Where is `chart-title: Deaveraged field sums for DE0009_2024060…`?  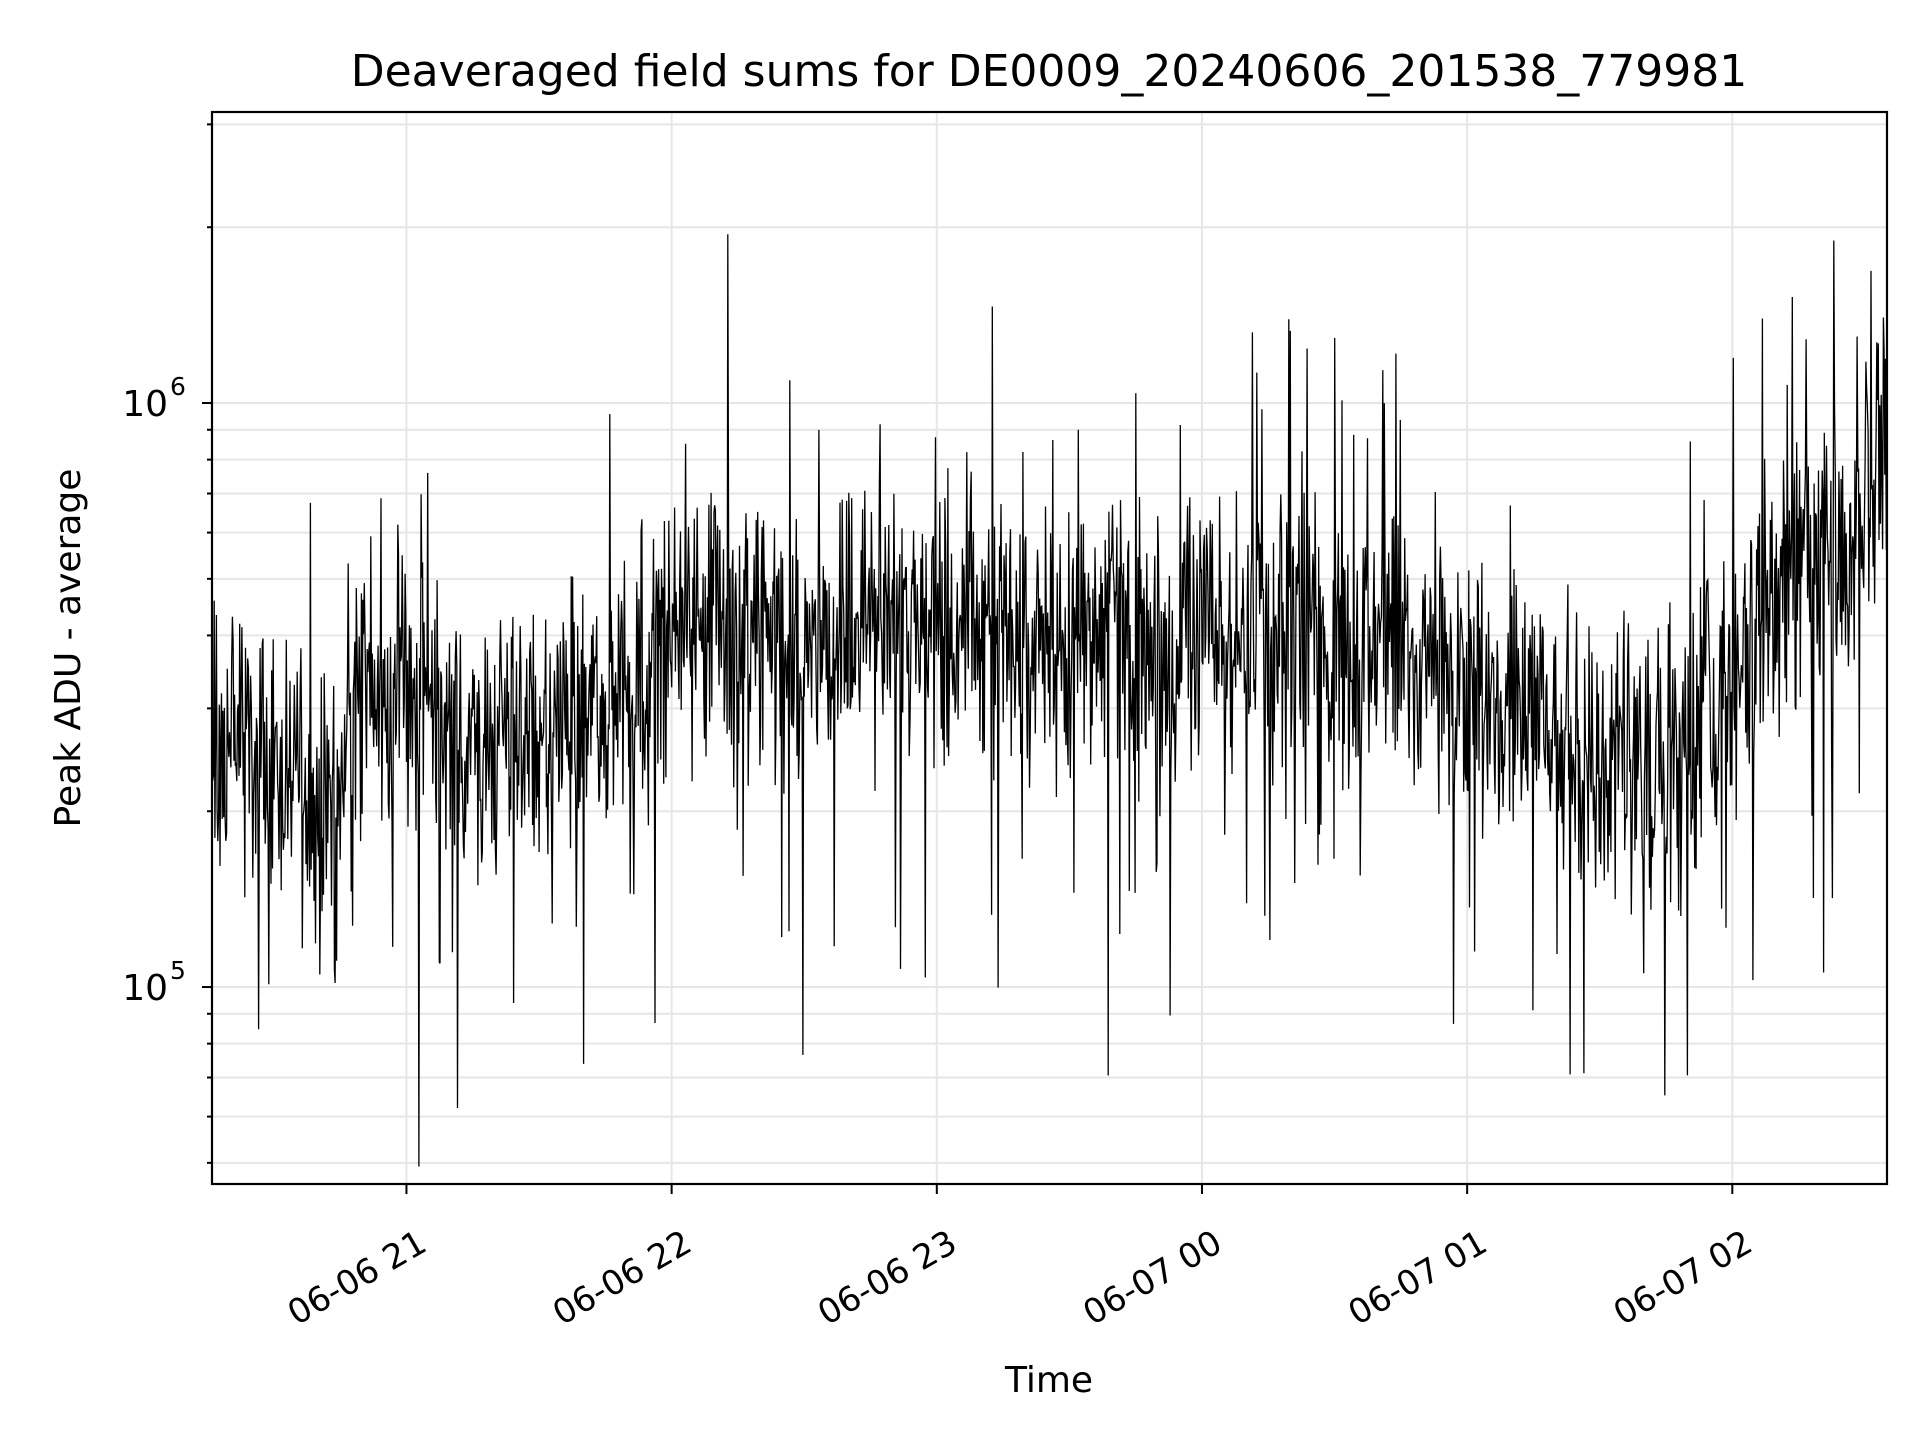 chart-title: Deaveraged field sums for DE0009_2024060… is located at coordinates (1049, 71).